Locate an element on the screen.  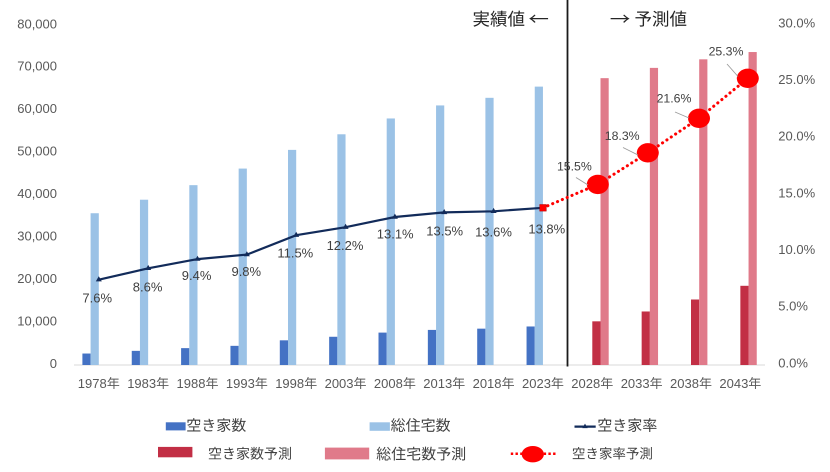
svg-text: 30.0% is located at coordinates (796, 22).